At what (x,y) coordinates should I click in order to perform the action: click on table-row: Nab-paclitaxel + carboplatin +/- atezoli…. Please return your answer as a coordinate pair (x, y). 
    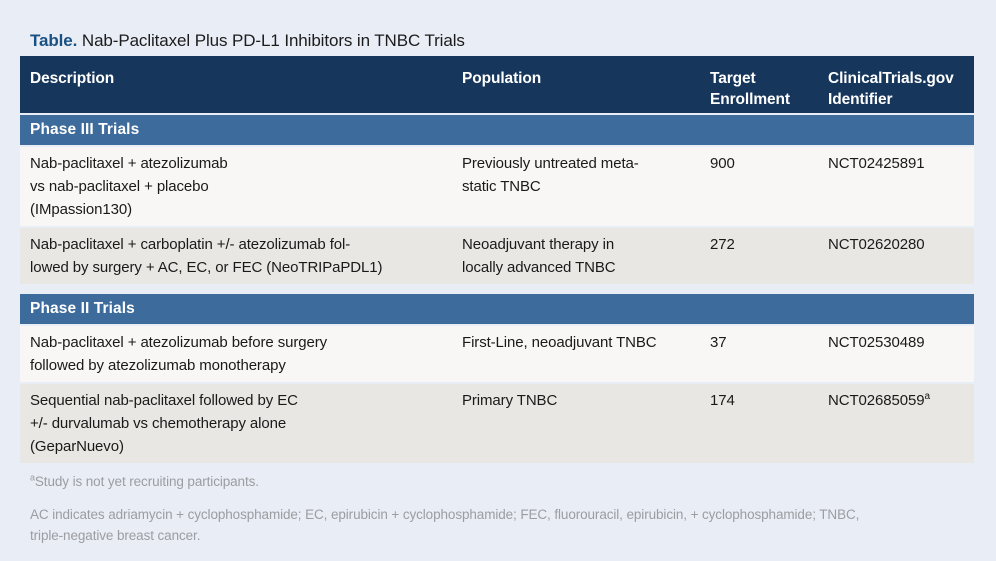
    Looking at the image, I should click on (497, 256).